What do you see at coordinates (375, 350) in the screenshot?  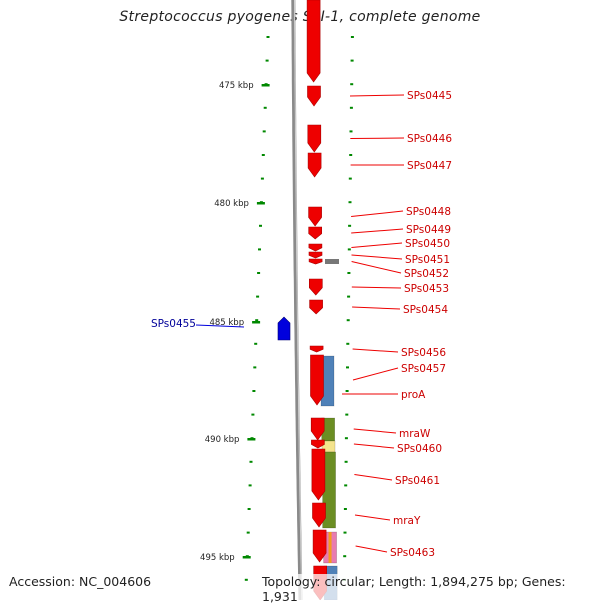 I see `label-leader-SPs0456` at bounding box center [375, 350].